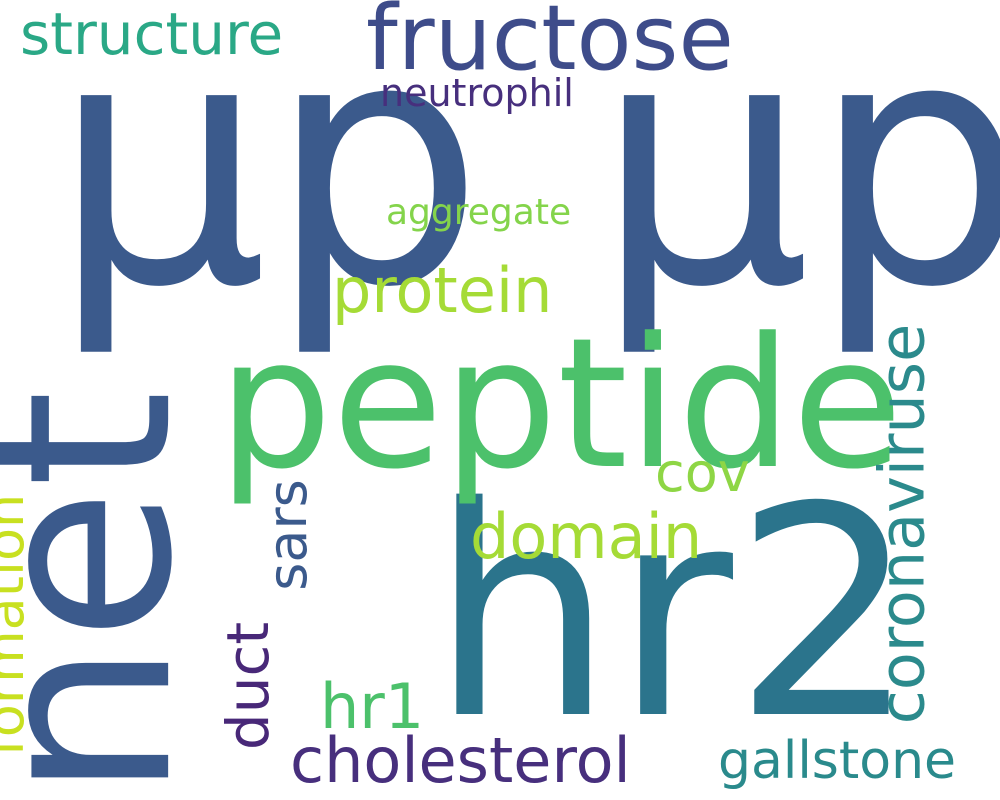 This screenshot has width=1000, height=800. I want to click on word-cholesterol: cholesterol, so click(460, 760).